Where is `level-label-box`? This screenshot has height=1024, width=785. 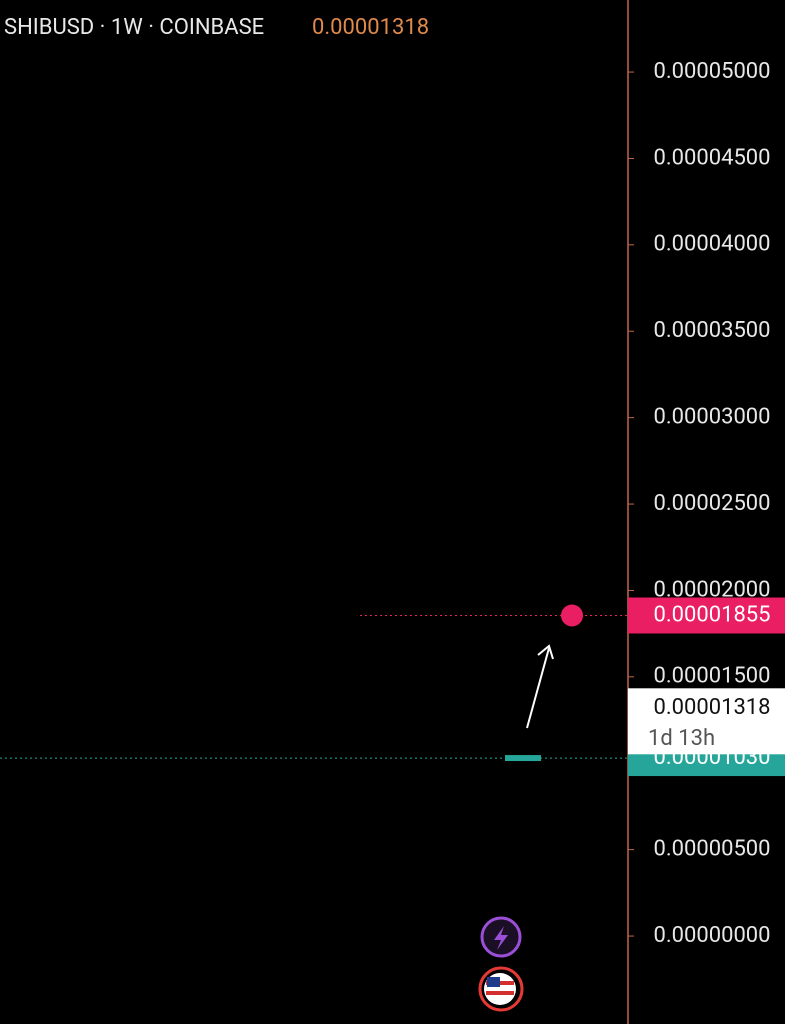 level-label-box is located at coordinates (706, 615).